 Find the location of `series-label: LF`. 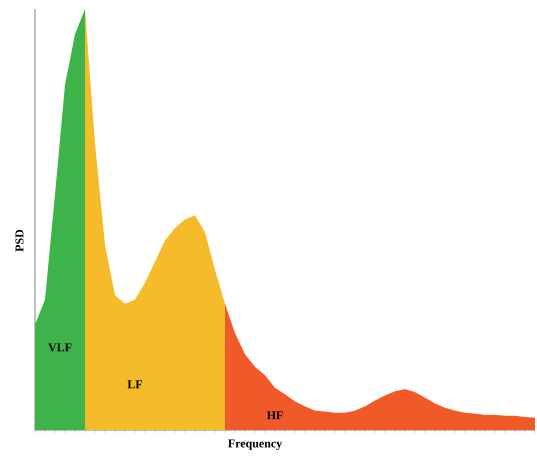

series-label: LF is located at coordinates (135, 384).